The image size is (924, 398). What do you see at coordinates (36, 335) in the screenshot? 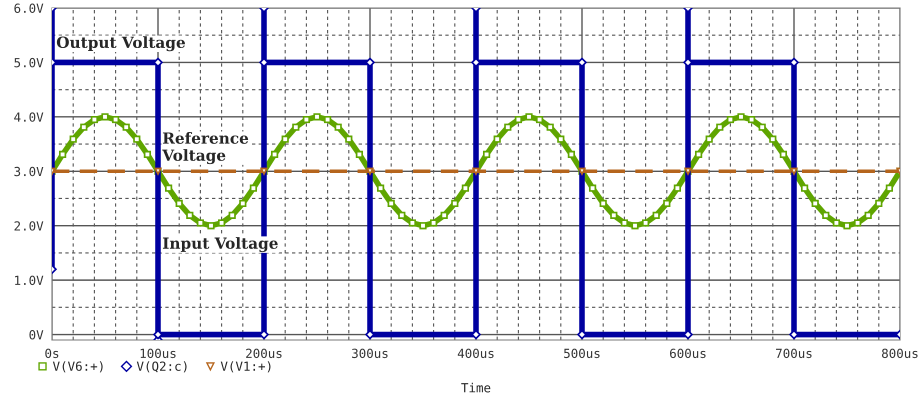
I see `y-tick-label: 0V` at bounding box center [36, 335].